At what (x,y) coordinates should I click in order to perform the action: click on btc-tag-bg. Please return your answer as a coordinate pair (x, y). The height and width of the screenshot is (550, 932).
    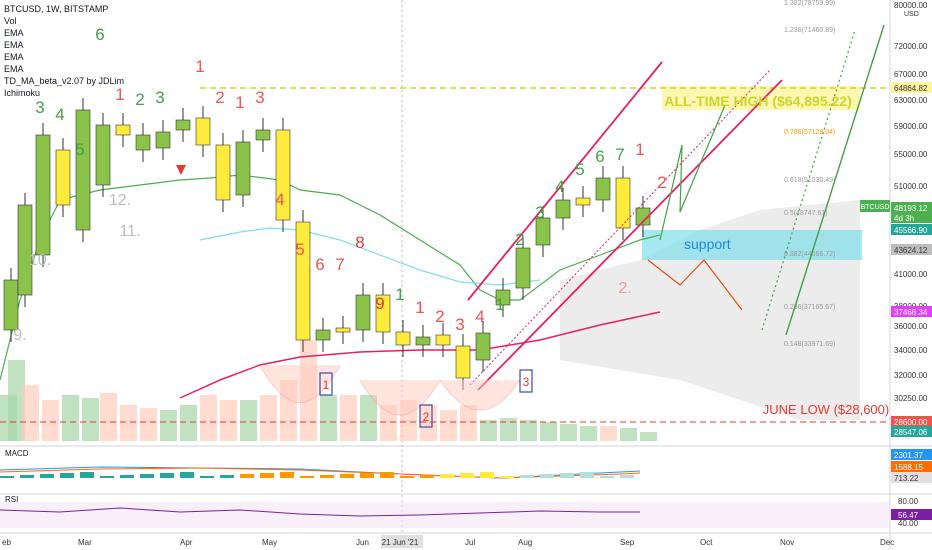
    Looking at the image, I should click on (875, 206).